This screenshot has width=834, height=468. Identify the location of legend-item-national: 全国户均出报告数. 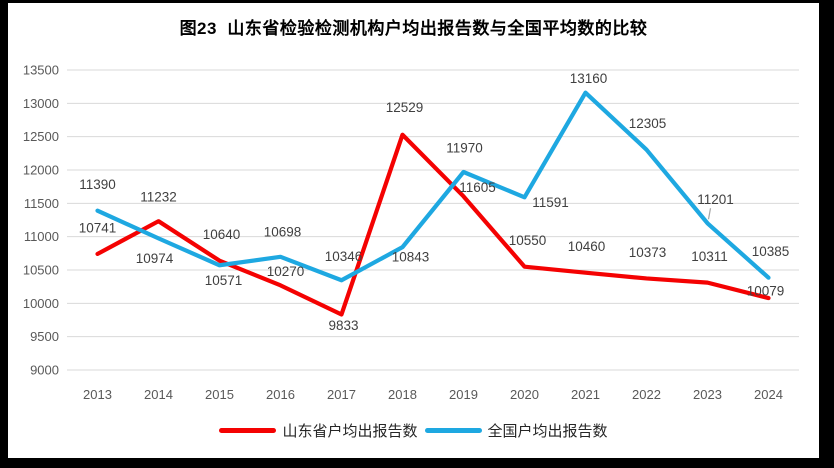
(516, 430).